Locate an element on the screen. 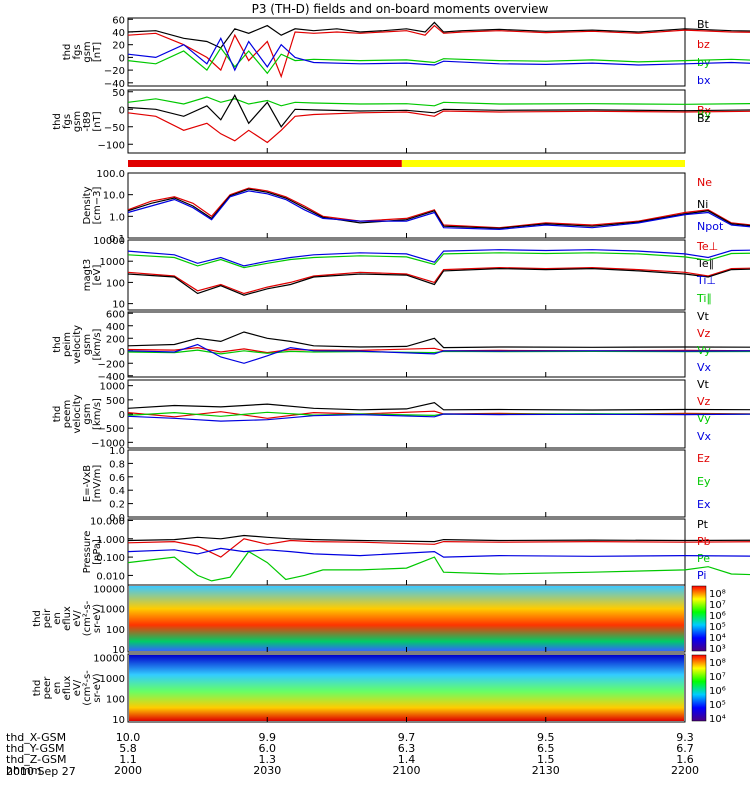 This screenshot has width=750, height=800. series-line-Vz is located at coordinates (438, 350).